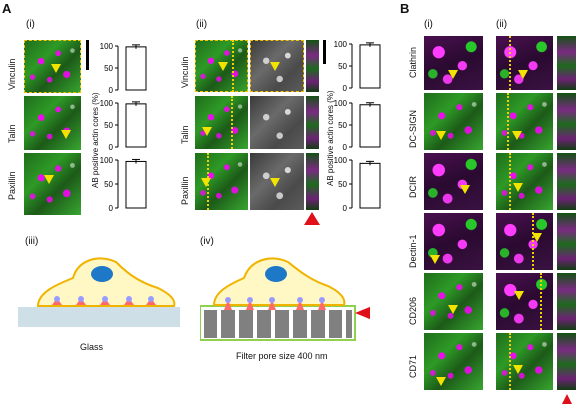  I want to click on bar-chart-a-ii-talin: 0 50 100, so click(357, 125).